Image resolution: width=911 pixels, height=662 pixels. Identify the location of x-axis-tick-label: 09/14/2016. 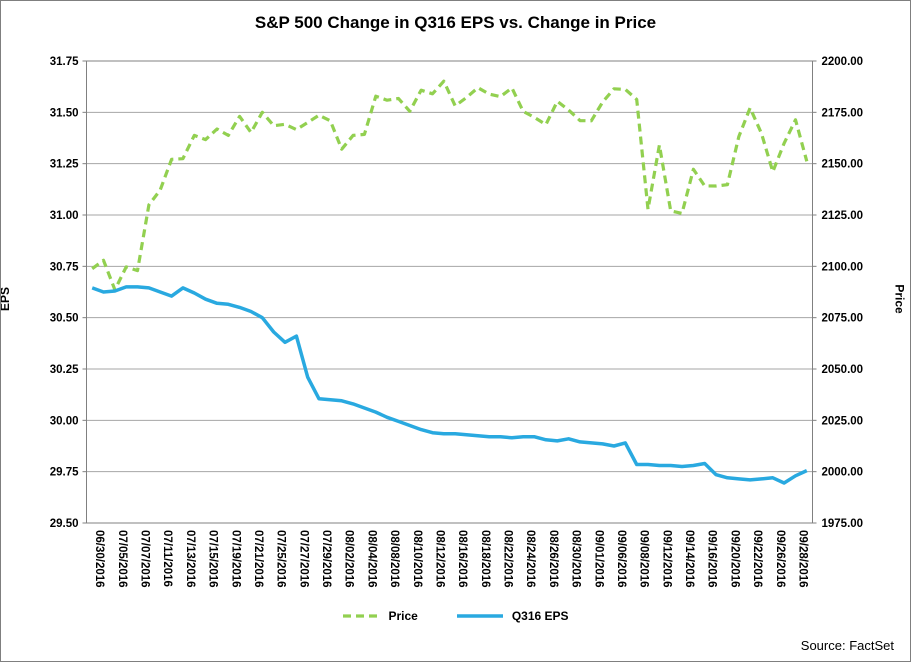
(689, 559).